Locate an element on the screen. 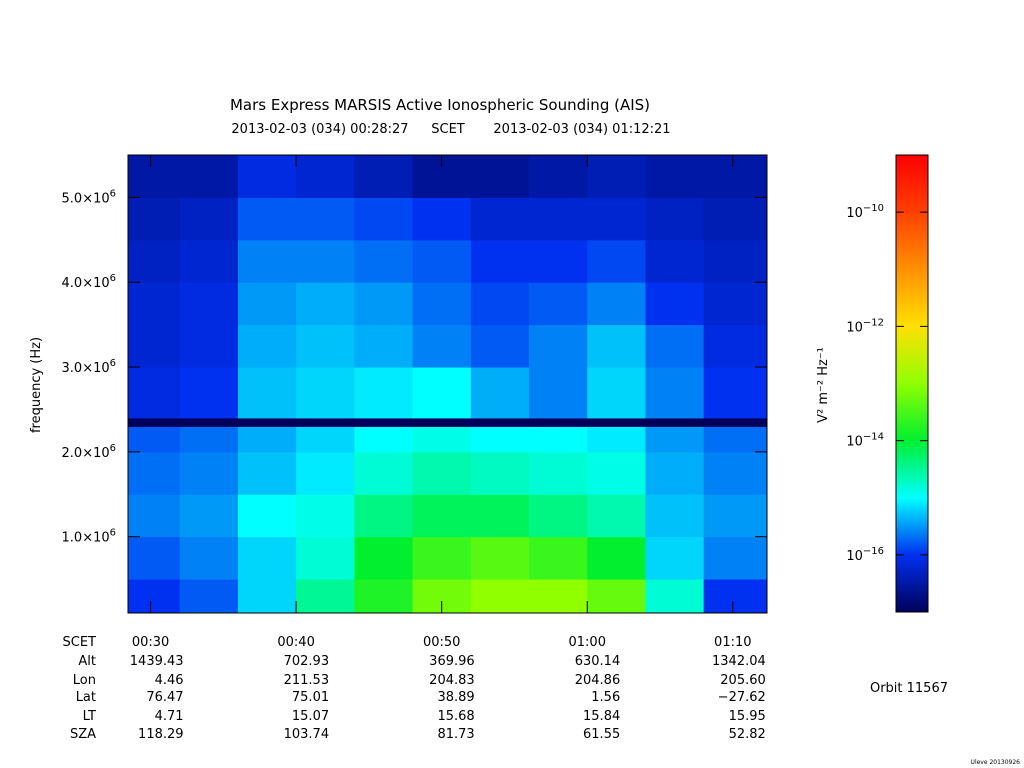 Image resolution: width=1024 pixels, height=768 pixels. ephemeris-label: SZA is located at coordinates (83, 734).